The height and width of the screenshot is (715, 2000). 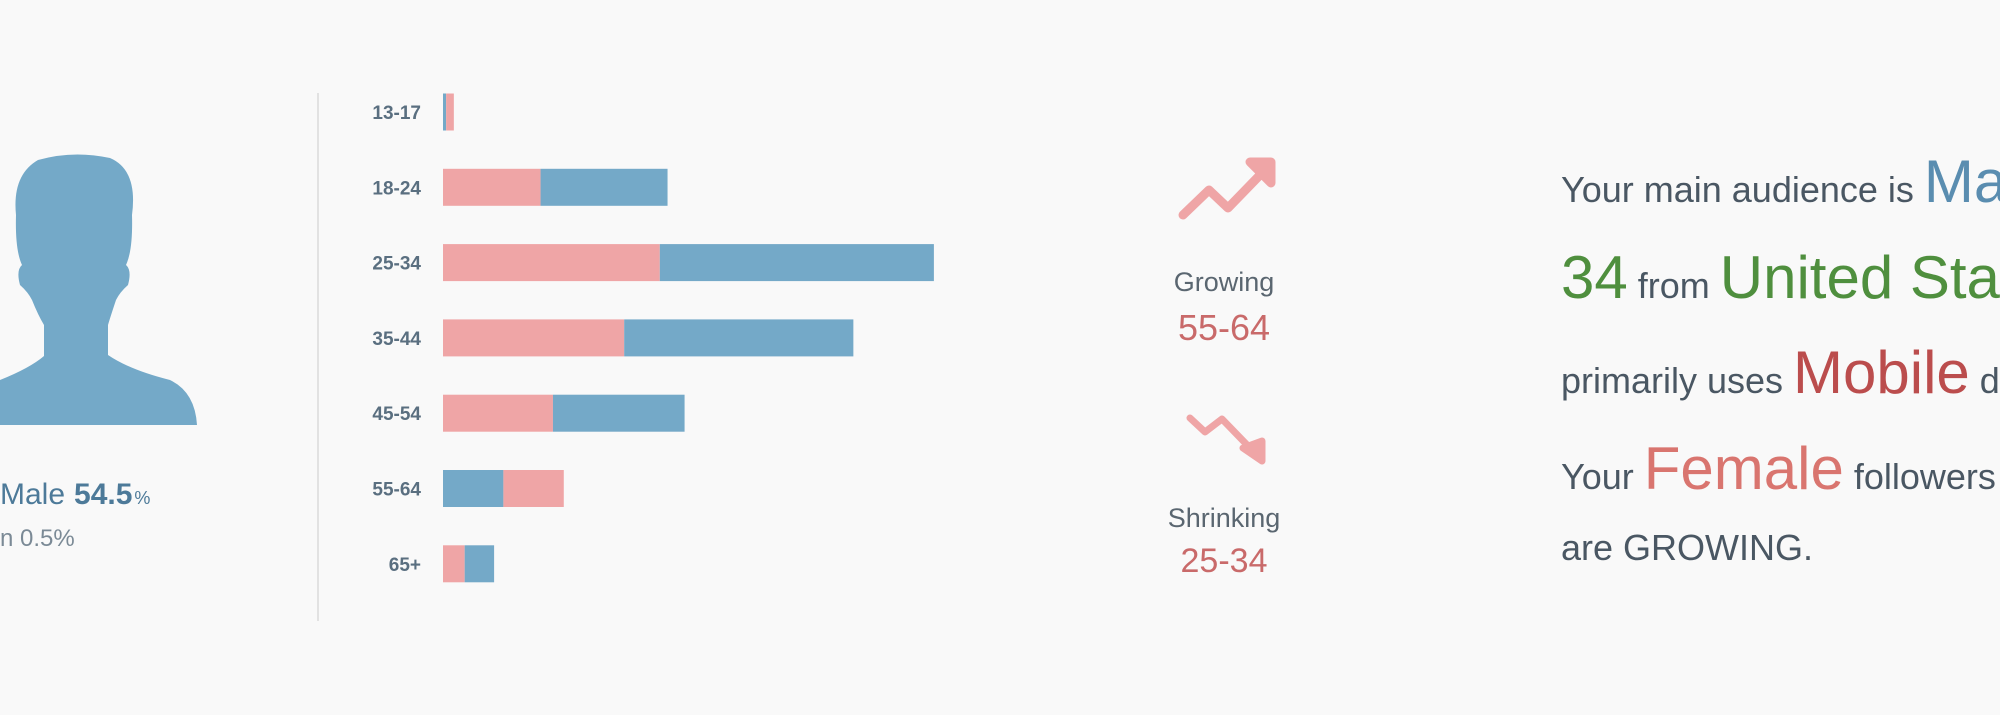 I want to click on summary-line: primarily usesMobilede, so click(x=1780, y=372).